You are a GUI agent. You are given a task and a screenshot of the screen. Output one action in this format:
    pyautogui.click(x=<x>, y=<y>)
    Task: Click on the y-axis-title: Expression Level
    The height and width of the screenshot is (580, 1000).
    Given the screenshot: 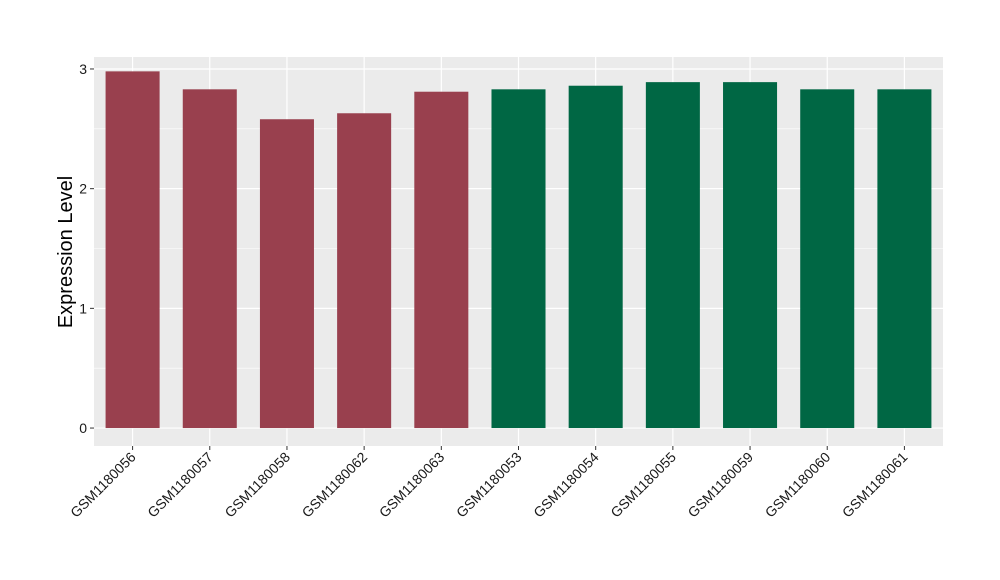 What is the action you would take?
    pyautogui.click(x=66, y=252)
    